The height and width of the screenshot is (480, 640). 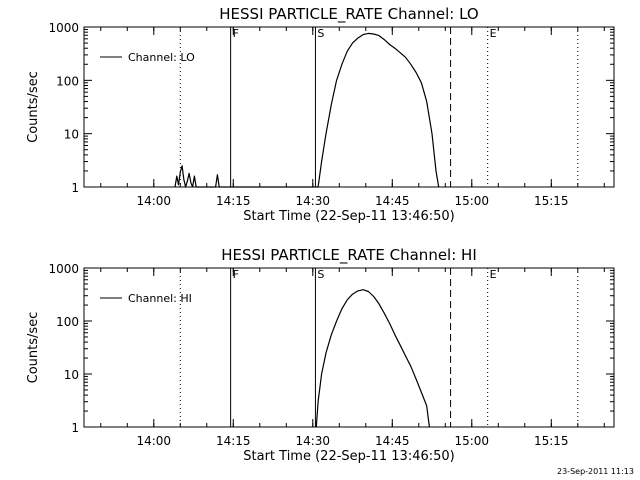 What do you see at coordinates (348, 14) in the screenshot?
I see `chart-title-lo: HESSI PARTICLE_RATE Channel: LO` at bounding box center [348, 14].